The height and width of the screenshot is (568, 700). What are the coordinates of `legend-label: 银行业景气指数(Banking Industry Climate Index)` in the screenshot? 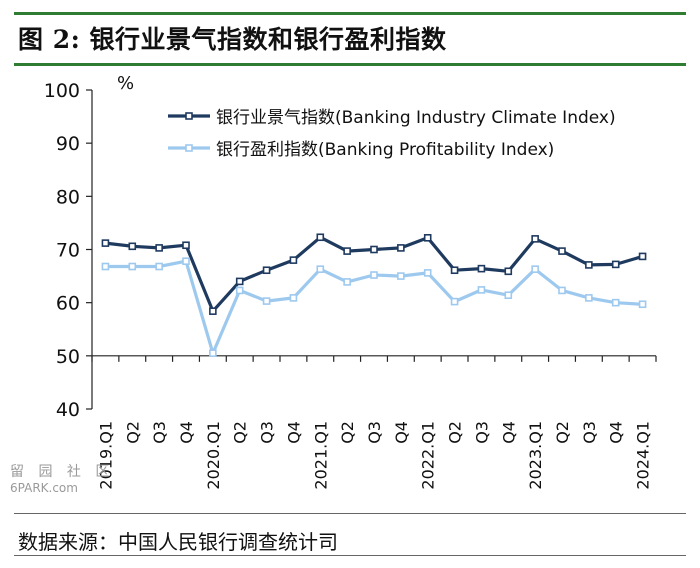 It's located at (416, 118).